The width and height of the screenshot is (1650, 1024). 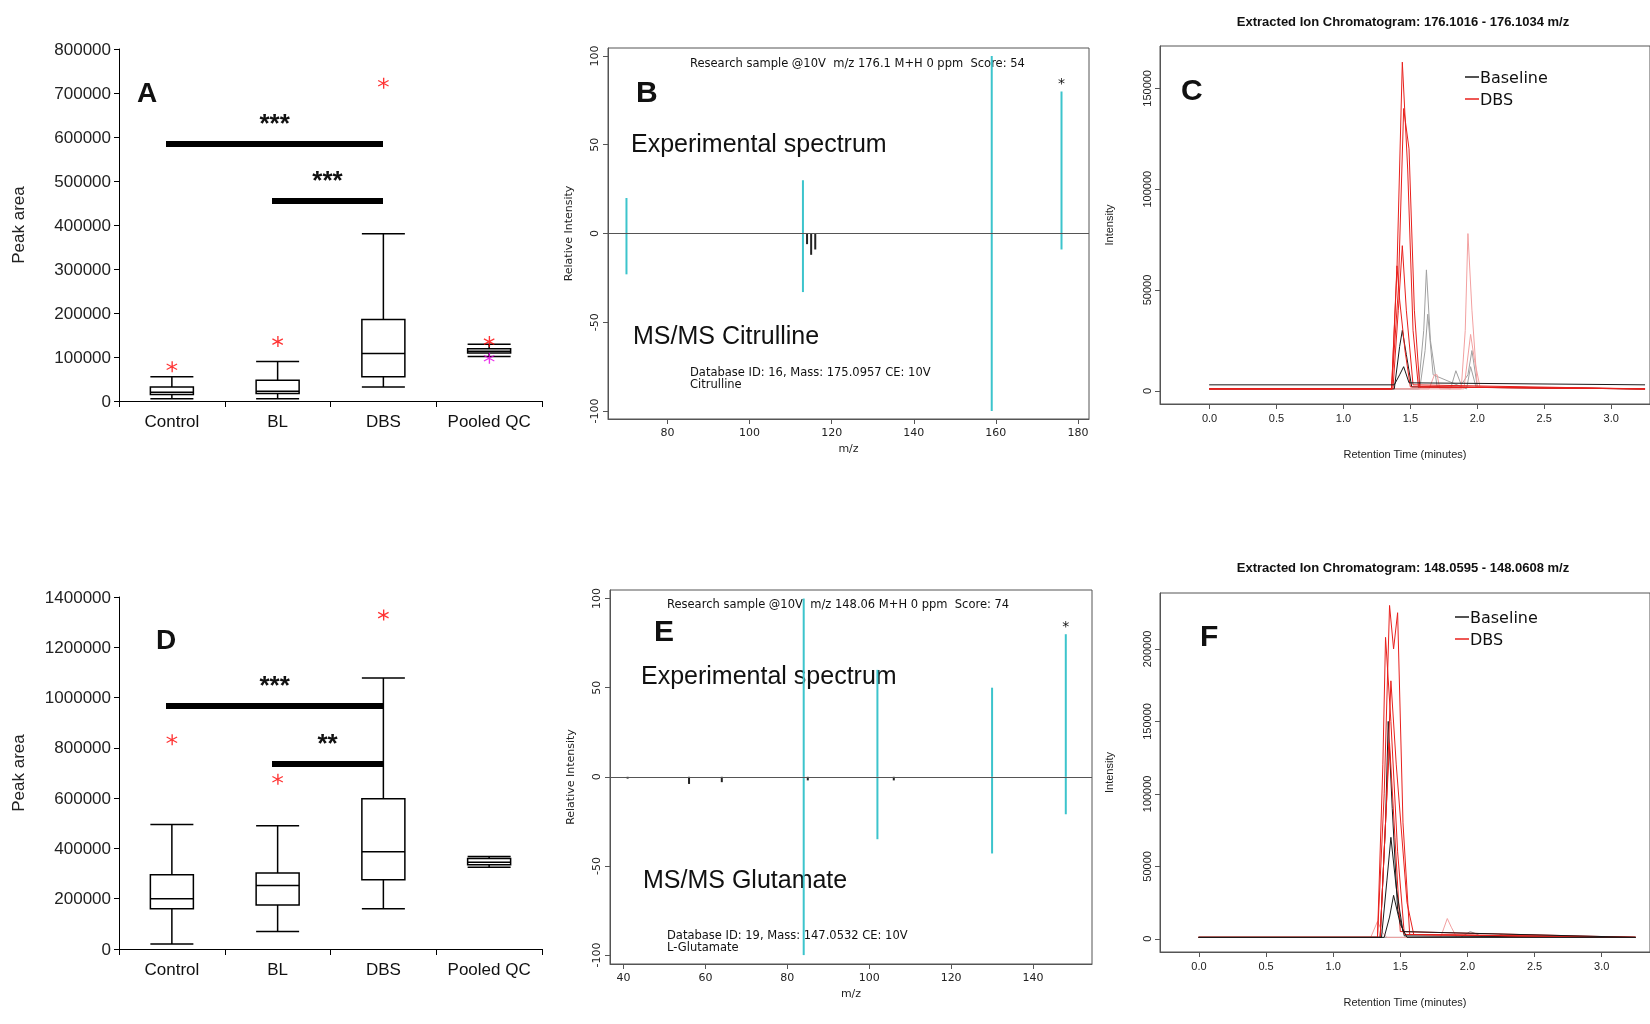 I want to click on annotation: Database ID: 19, Mass: 147.0532 CE: 10V, so click(x=787, y=935).